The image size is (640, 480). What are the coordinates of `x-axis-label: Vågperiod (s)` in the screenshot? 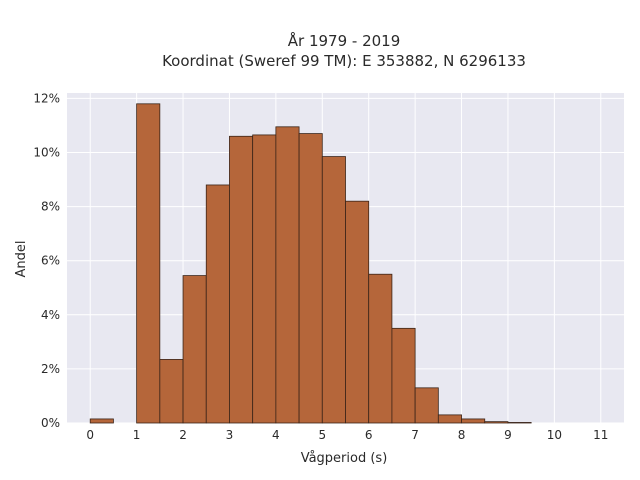 It's located at (344, 458).